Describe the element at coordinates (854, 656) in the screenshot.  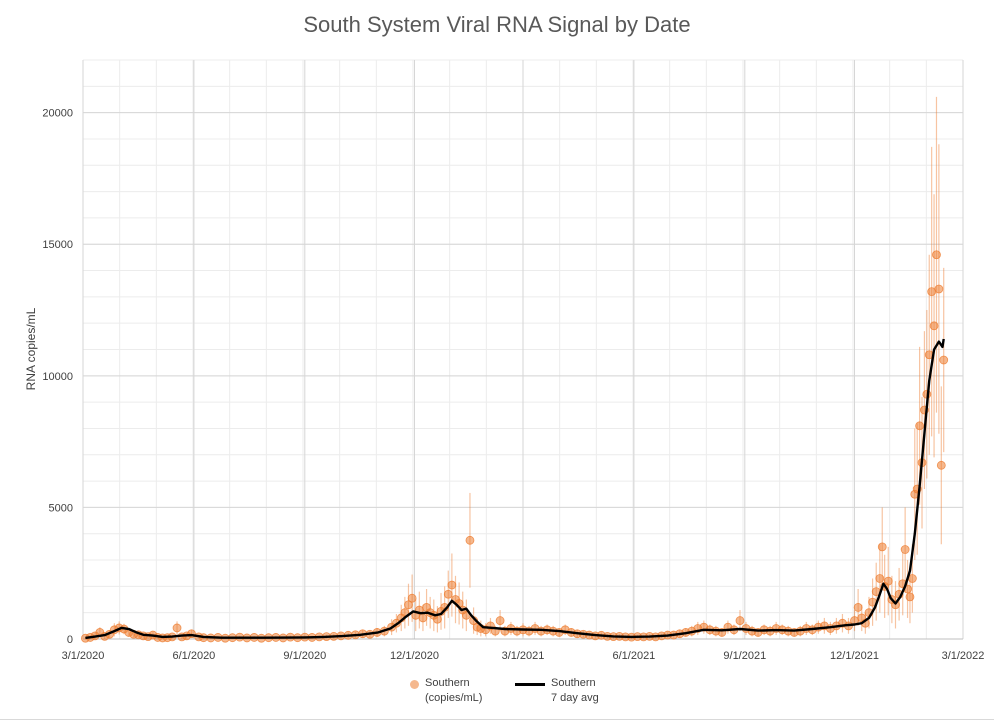
I see `x-tick-label: 12/1/2021` at that location.